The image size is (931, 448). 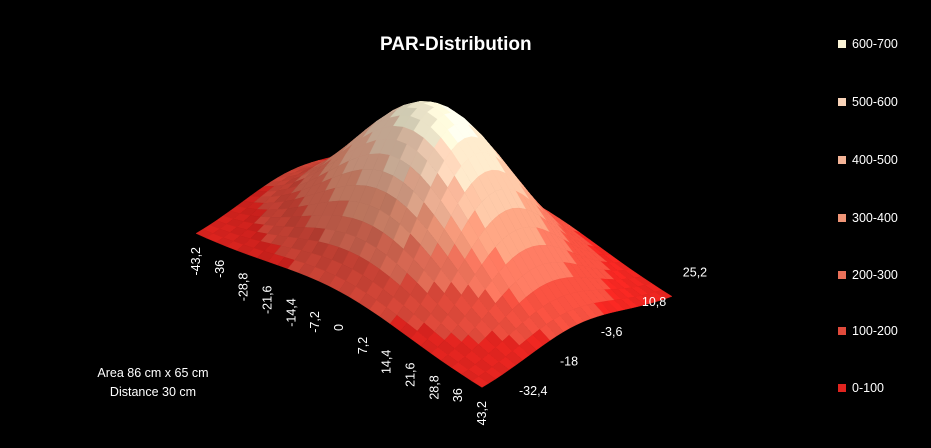 I want to click on legend-label: 100-200, so click(x=875, y=331).